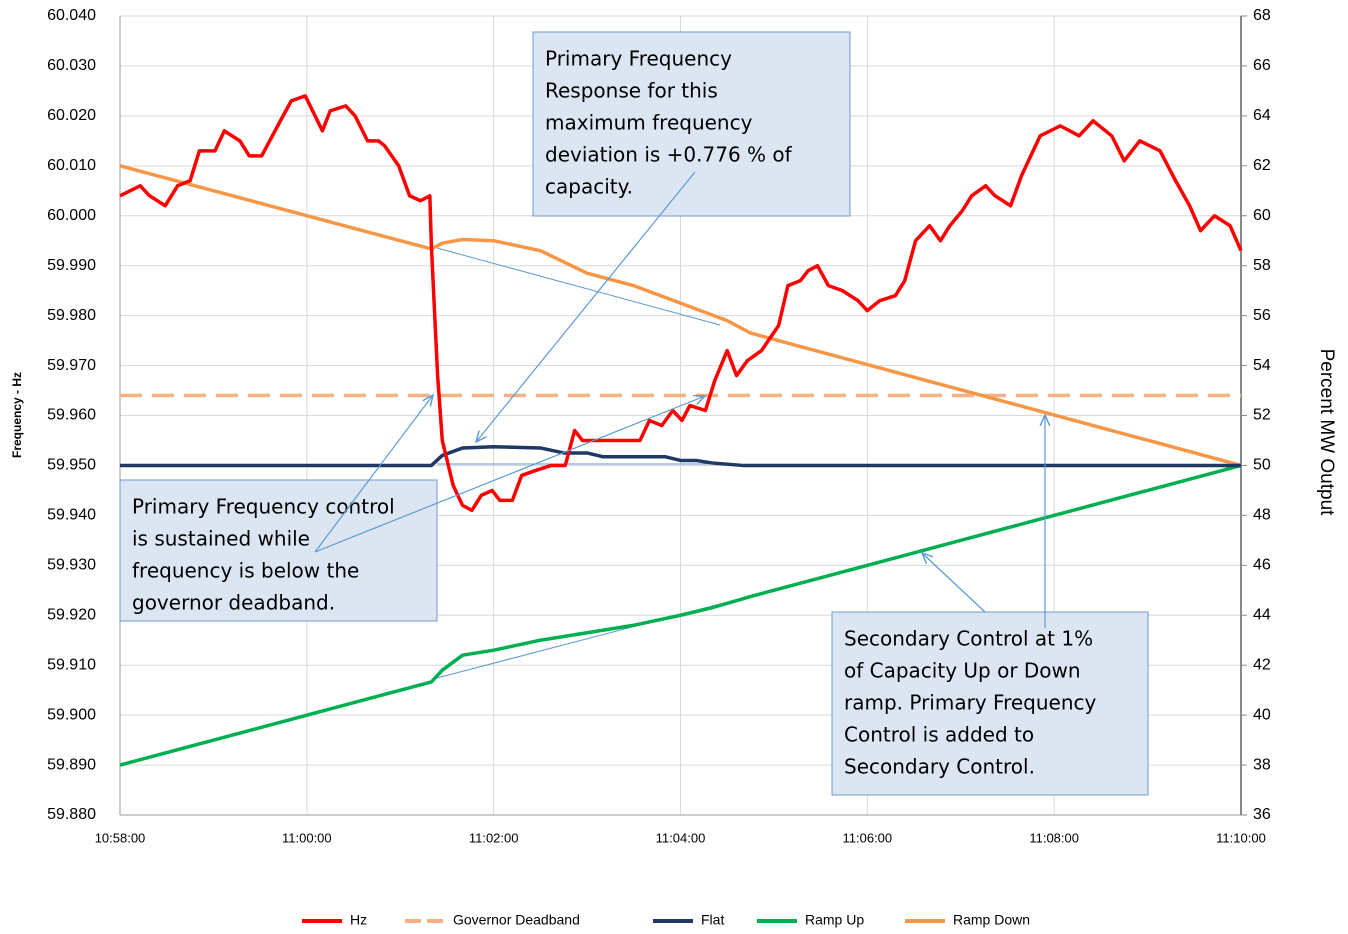  Describe the element at coordinates (1262, 315) in the screenshot. I see `y2-tick-label: 56` at that location.